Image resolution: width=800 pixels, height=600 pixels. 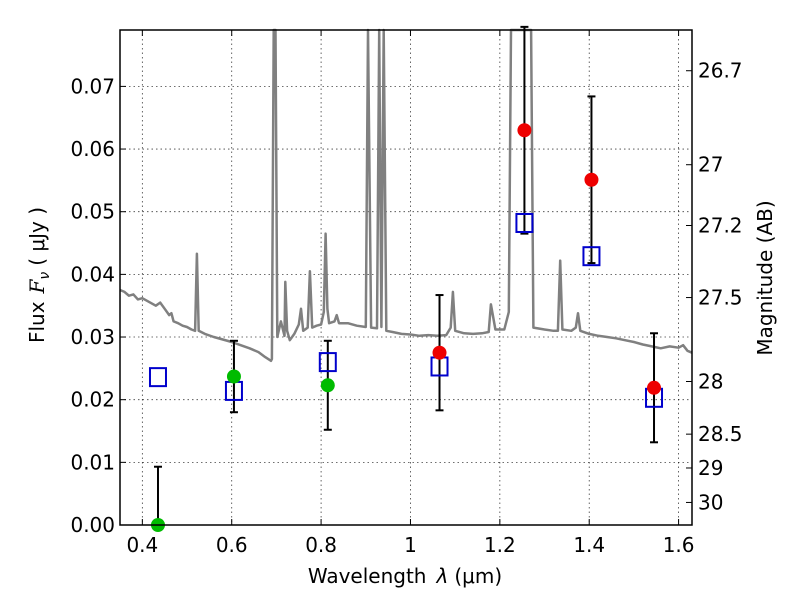 I want to click on x-axis-label-symbol: λ, so click(x=442, y=576).